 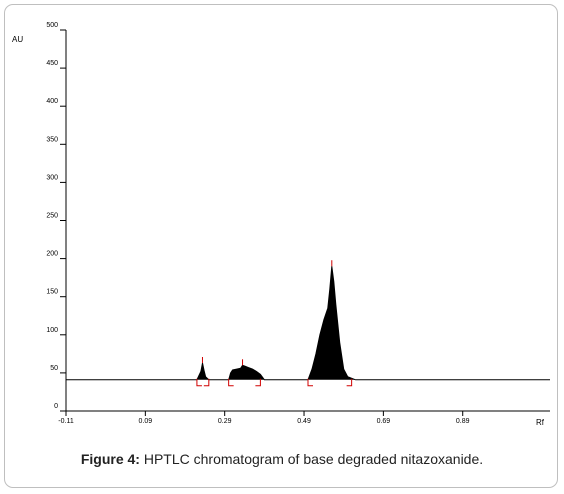 I want to click on y-tick-label: 50, so click(x=54, y=368).